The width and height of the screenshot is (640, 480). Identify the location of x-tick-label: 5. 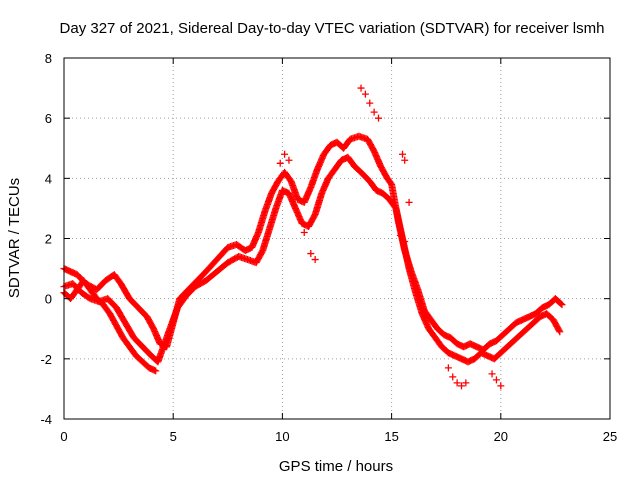
(173, 436).